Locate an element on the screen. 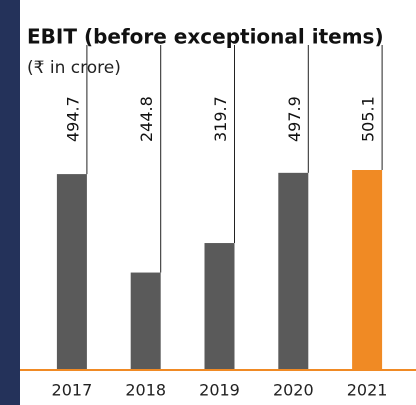 The image size is (416, 405). chart-subtitle: (₹ in crore) is located at coordinates (74, 68).